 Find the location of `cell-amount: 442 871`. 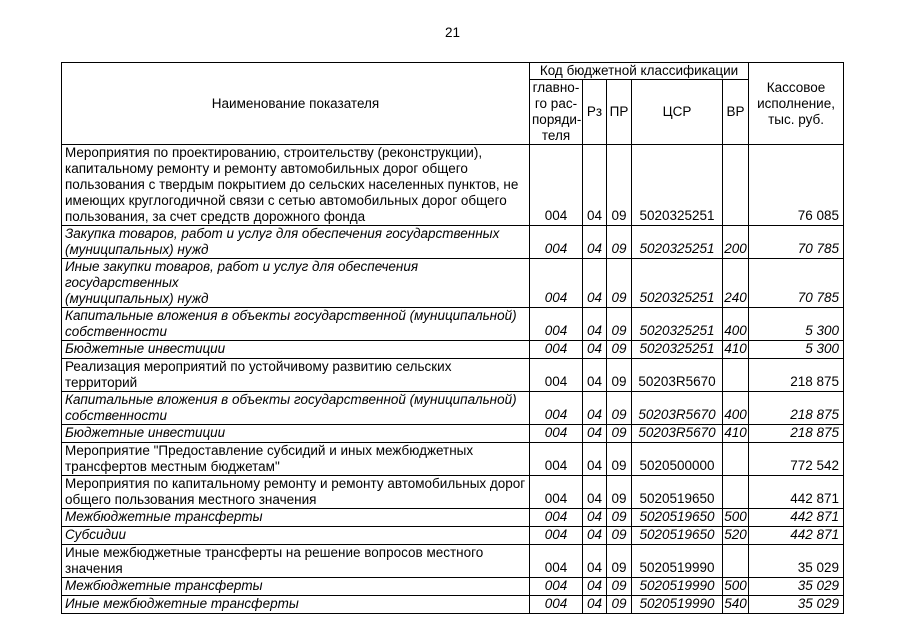

cell-amount: 442 871 is located at coordinates (796, 492).